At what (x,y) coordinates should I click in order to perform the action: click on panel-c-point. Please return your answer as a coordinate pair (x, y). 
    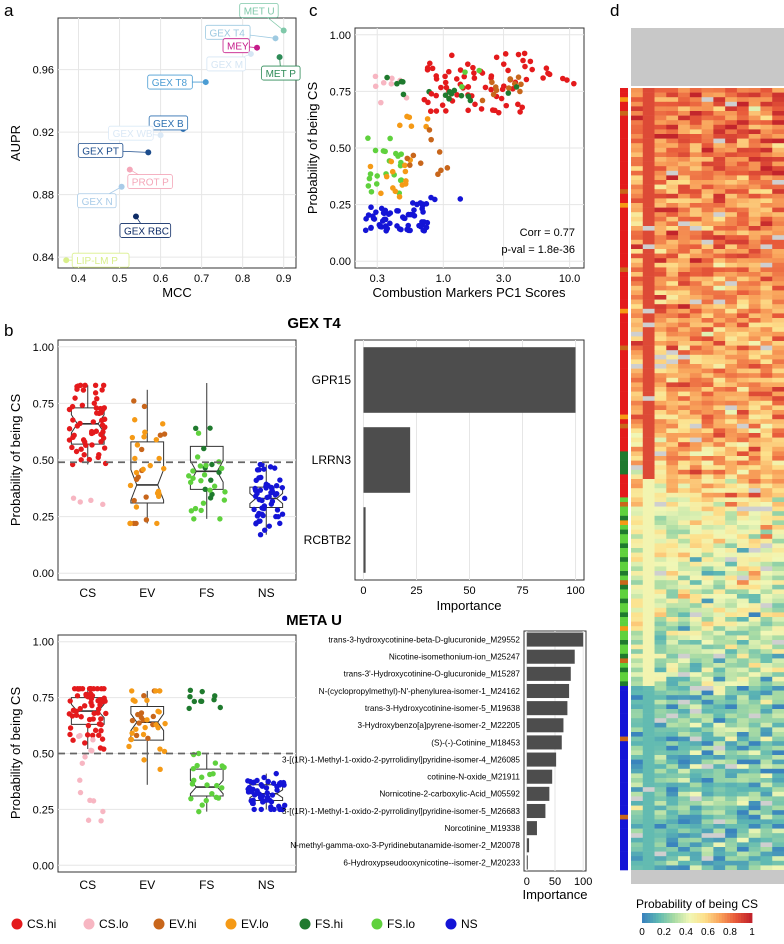
    Looking at the image, I should click on (475, 104).